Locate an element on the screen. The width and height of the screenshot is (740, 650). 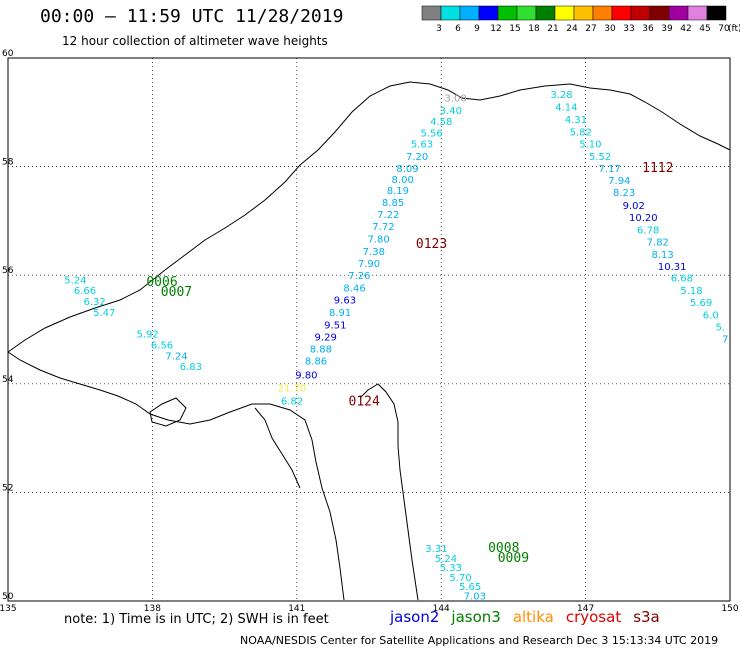
lon-label: 150 is located at coordinates (729, 609).